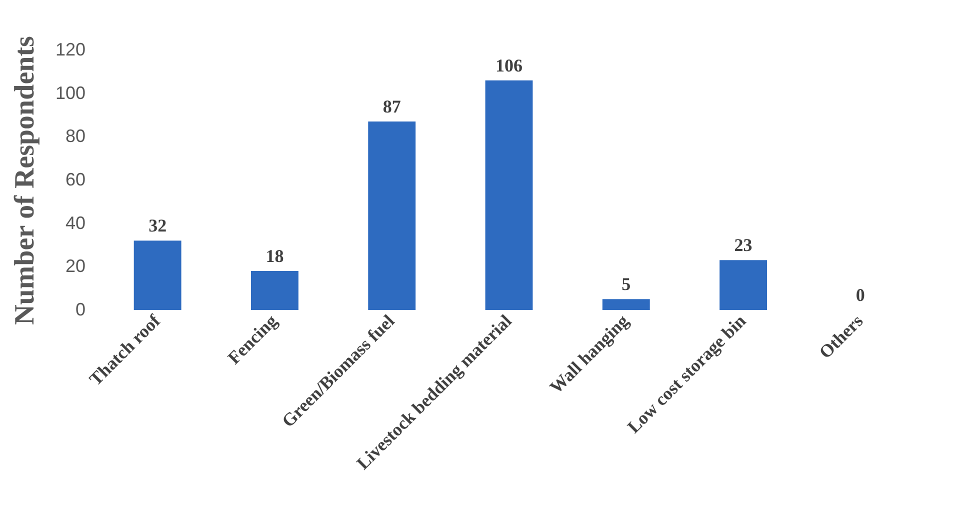 This screenshot has height=523, width=969. What do you see at coordinates (75, 222) in the screenshot?
I see `y-tick-label: 40` at bounding box center [75, 222].